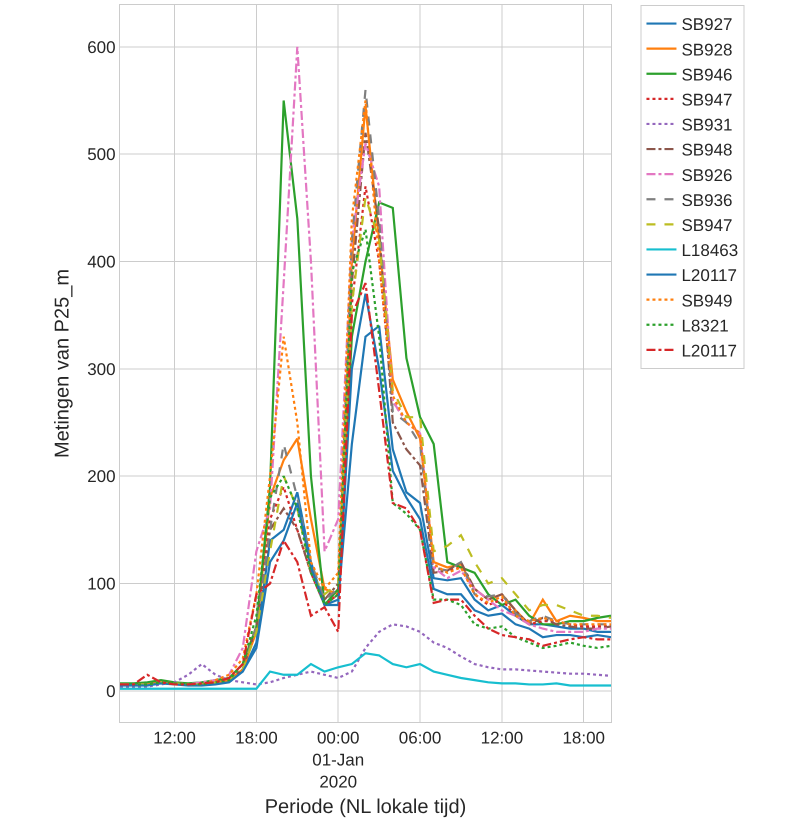 Image resolution: width=808 pixels, height=837 pixels. I want to click on legend-label: SB927, so click(707, 24).